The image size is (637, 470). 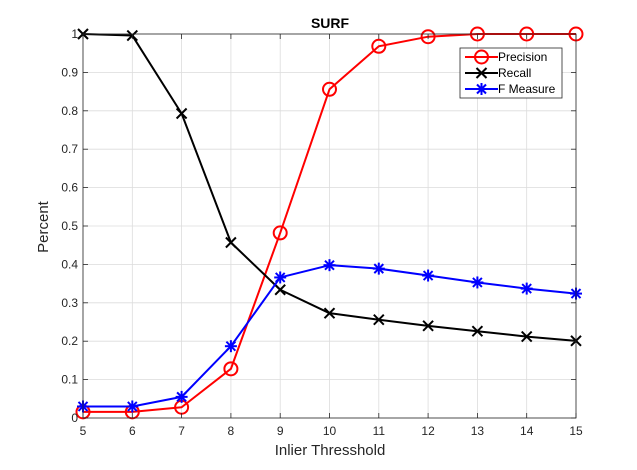 I want to click on legend-marker-precision, so click(x=481, y=57).